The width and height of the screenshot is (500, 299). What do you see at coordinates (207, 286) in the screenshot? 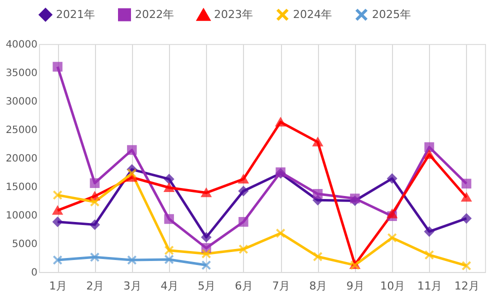
I see `x-tick-label: 5月` at bounding box center [207, 286].